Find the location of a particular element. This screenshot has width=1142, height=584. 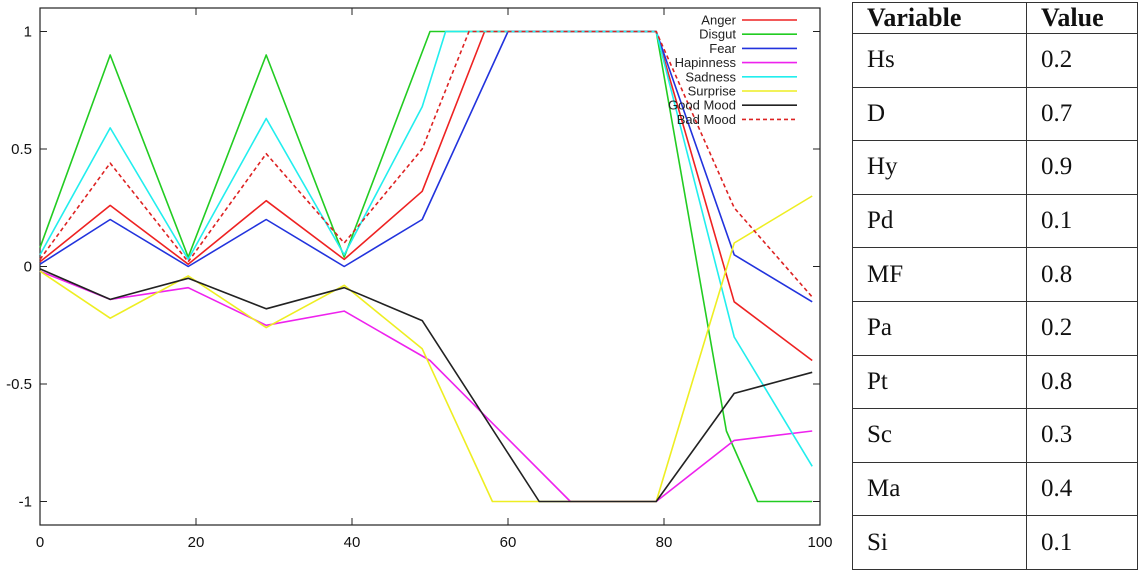

legend-label-anger: Anger is located at coordinates (718, 20).